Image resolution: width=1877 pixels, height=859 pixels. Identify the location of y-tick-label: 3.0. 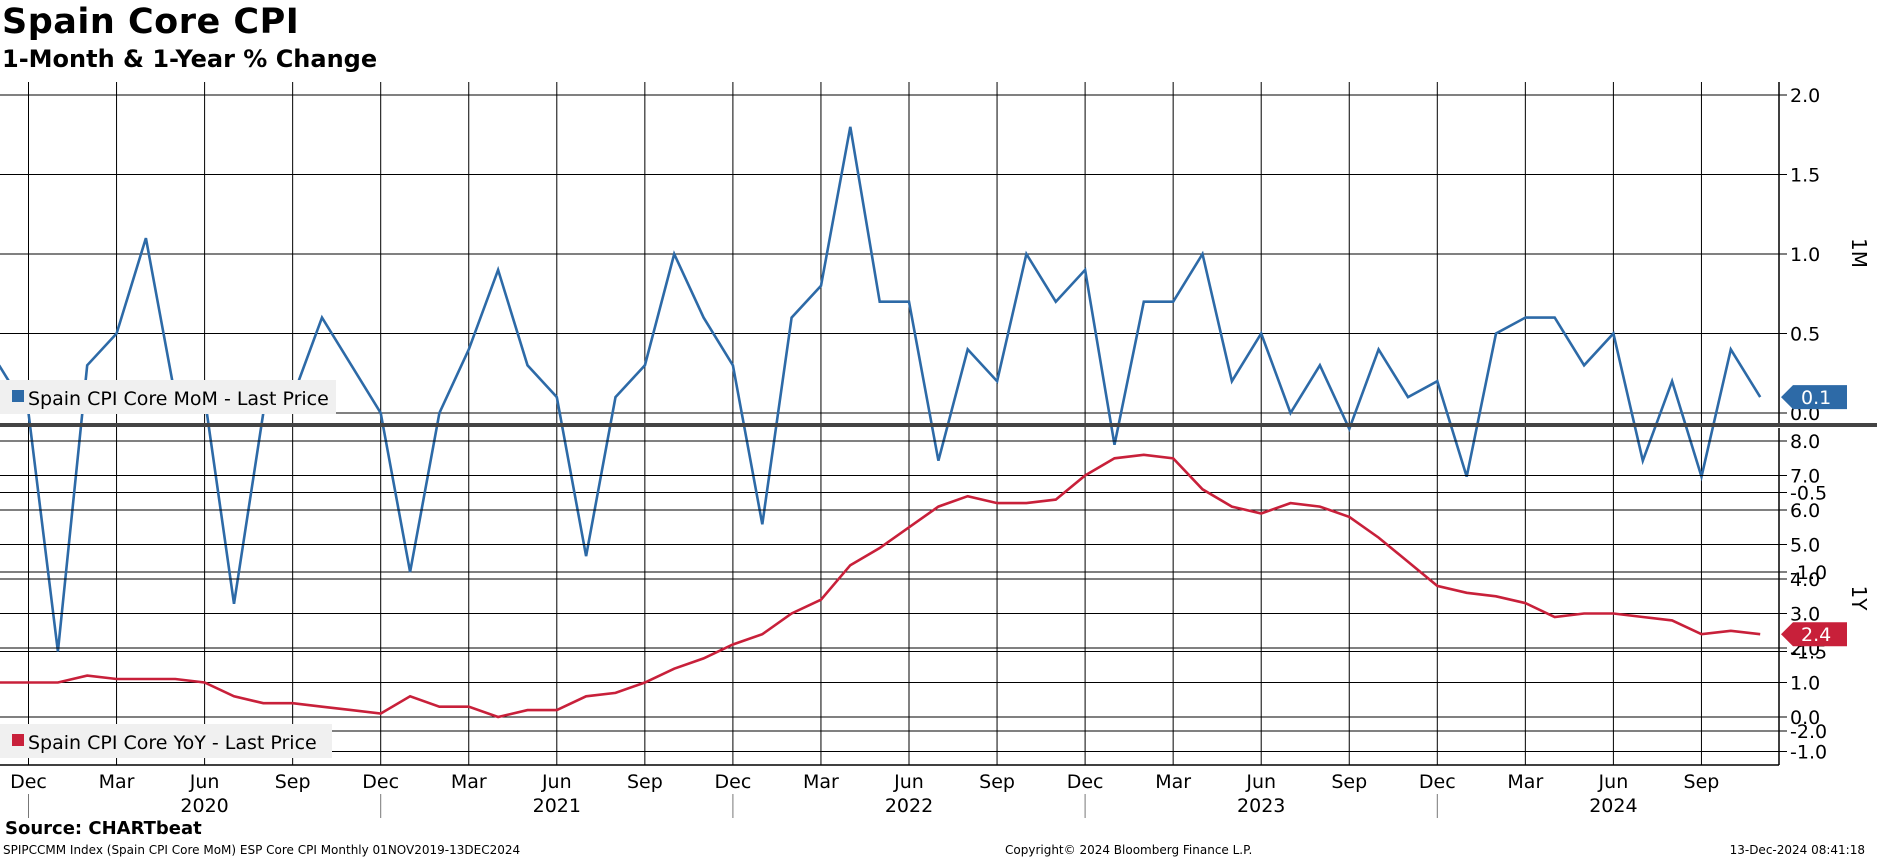
(1805, 615).